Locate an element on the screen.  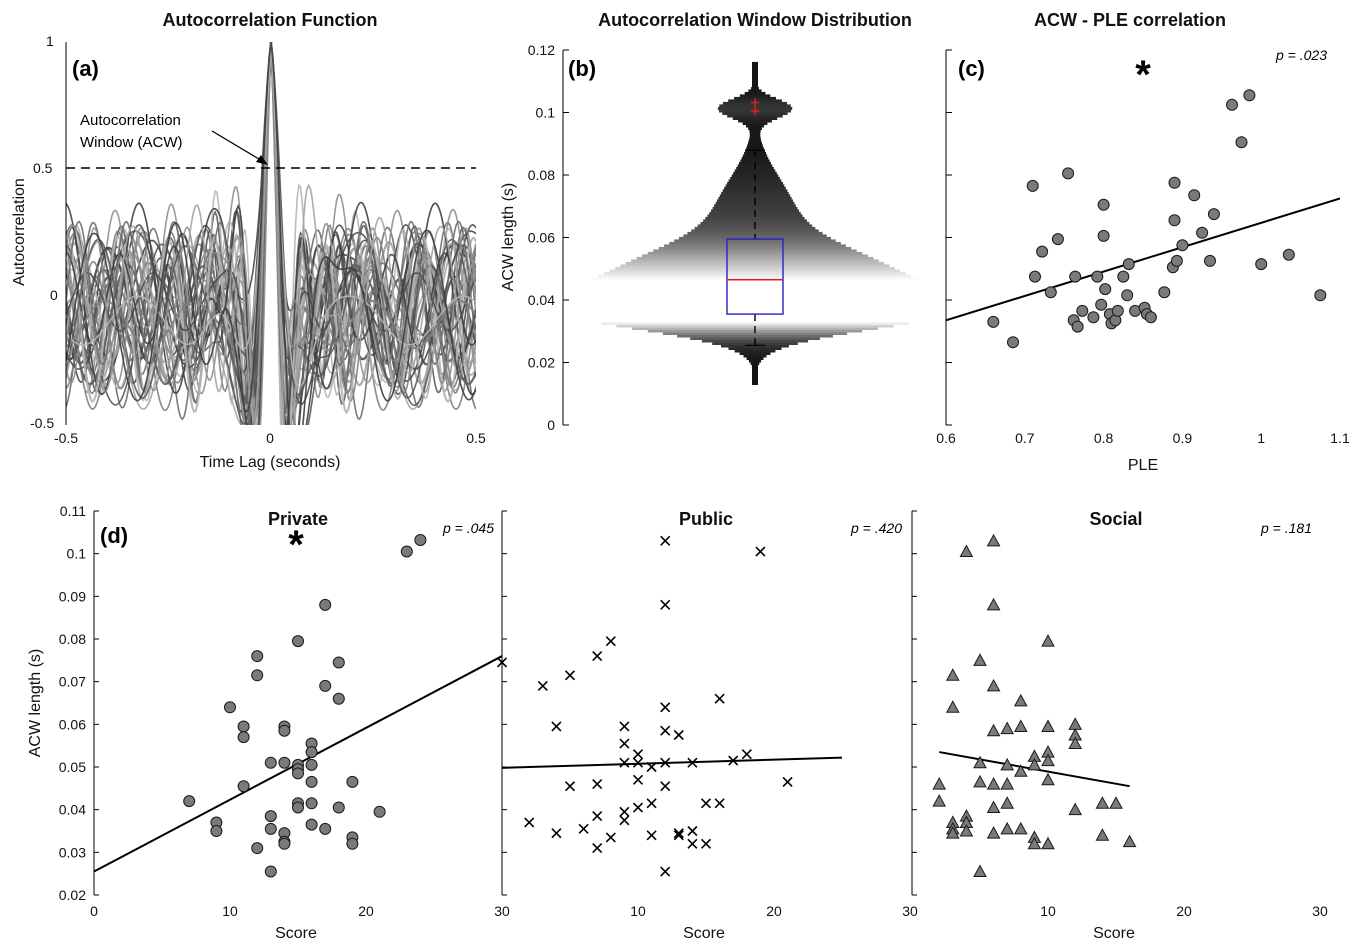
panel-d-ytick-label: 0.02 is located at coordinates (72, 895).